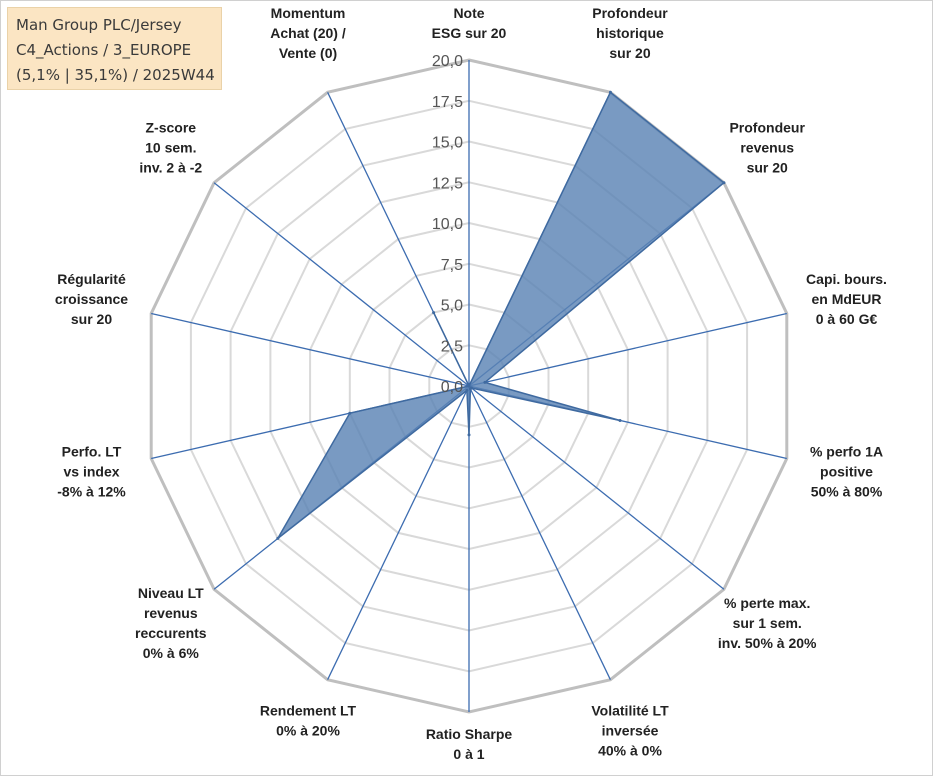  Describe the element at coordinates (171, 593) in the screenshot. I see `category-label-line: Niveau LT` at that location.